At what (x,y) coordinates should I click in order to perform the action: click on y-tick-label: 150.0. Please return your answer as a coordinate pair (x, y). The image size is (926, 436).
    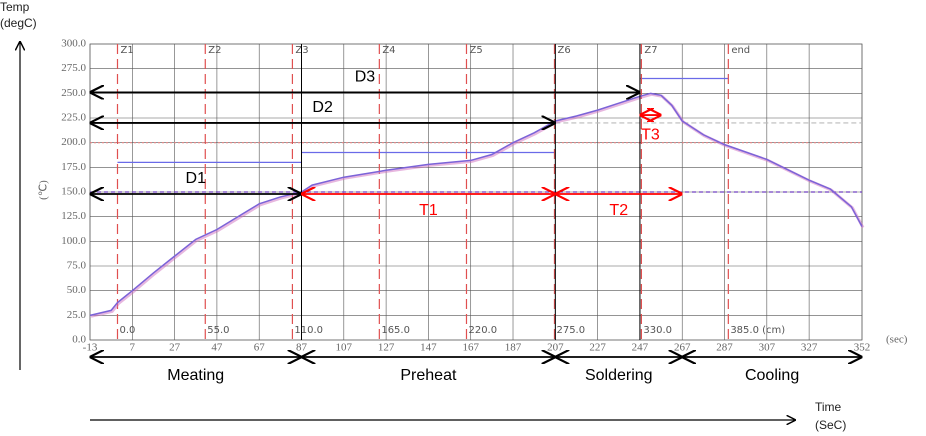
    Looking at the image, I should click on (73, 192).